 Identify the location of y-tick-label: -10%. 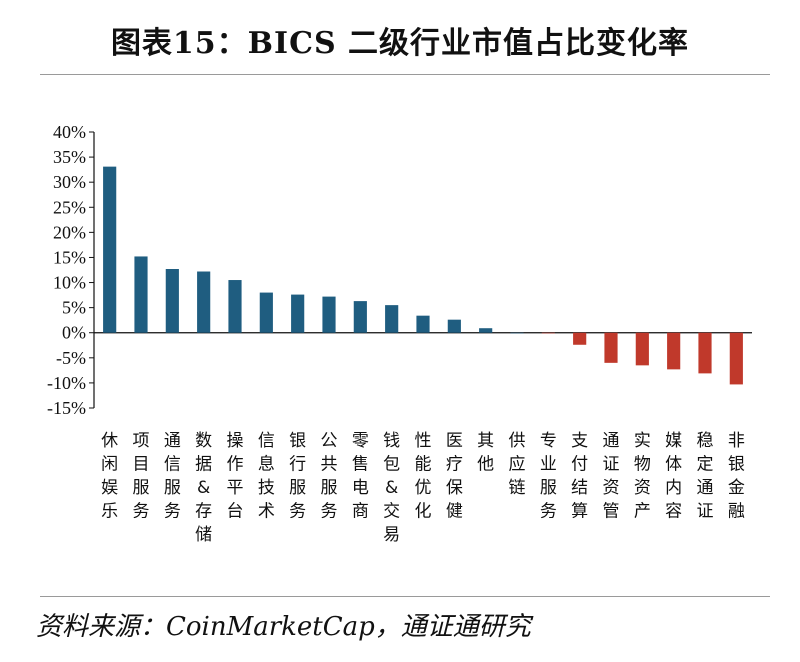
(66, 383).